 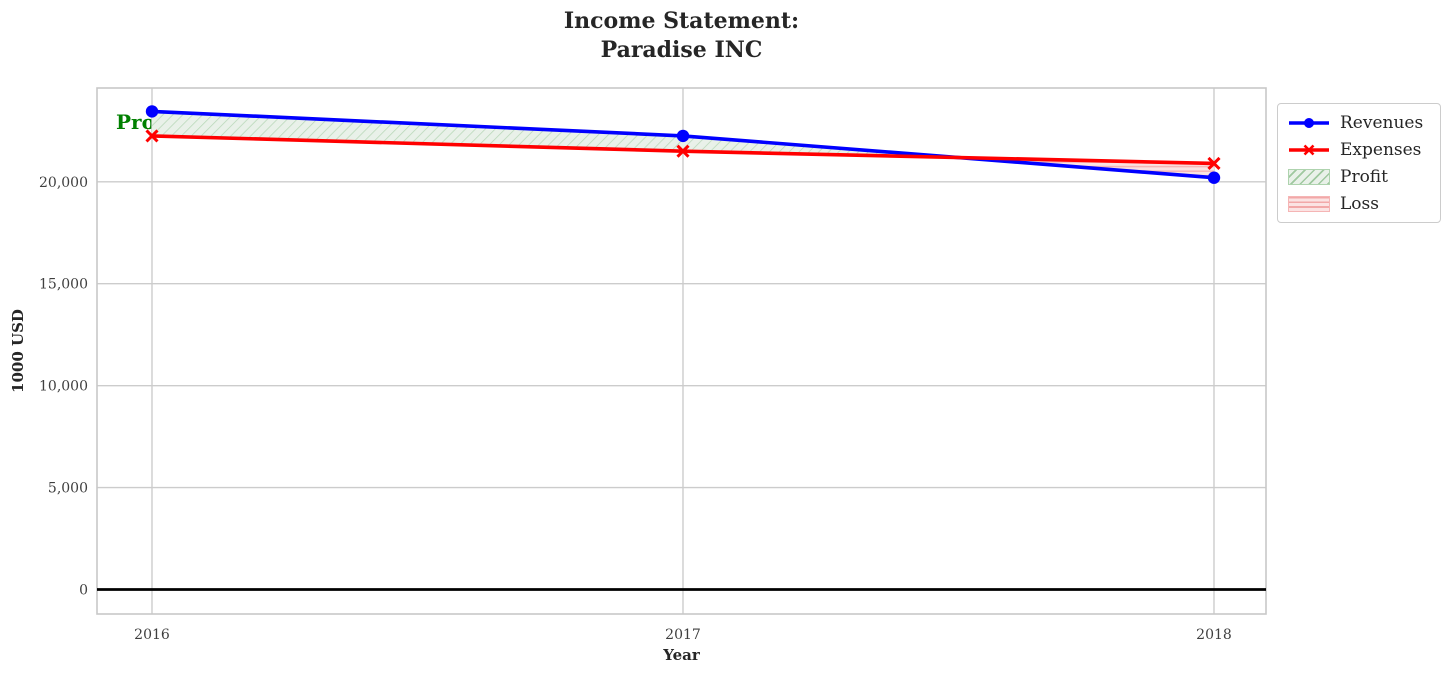 What do you see at coordinates (63, 183) in the screenshot?
I see `y-tick-label: 20,000` at bounding box center [63, 183].